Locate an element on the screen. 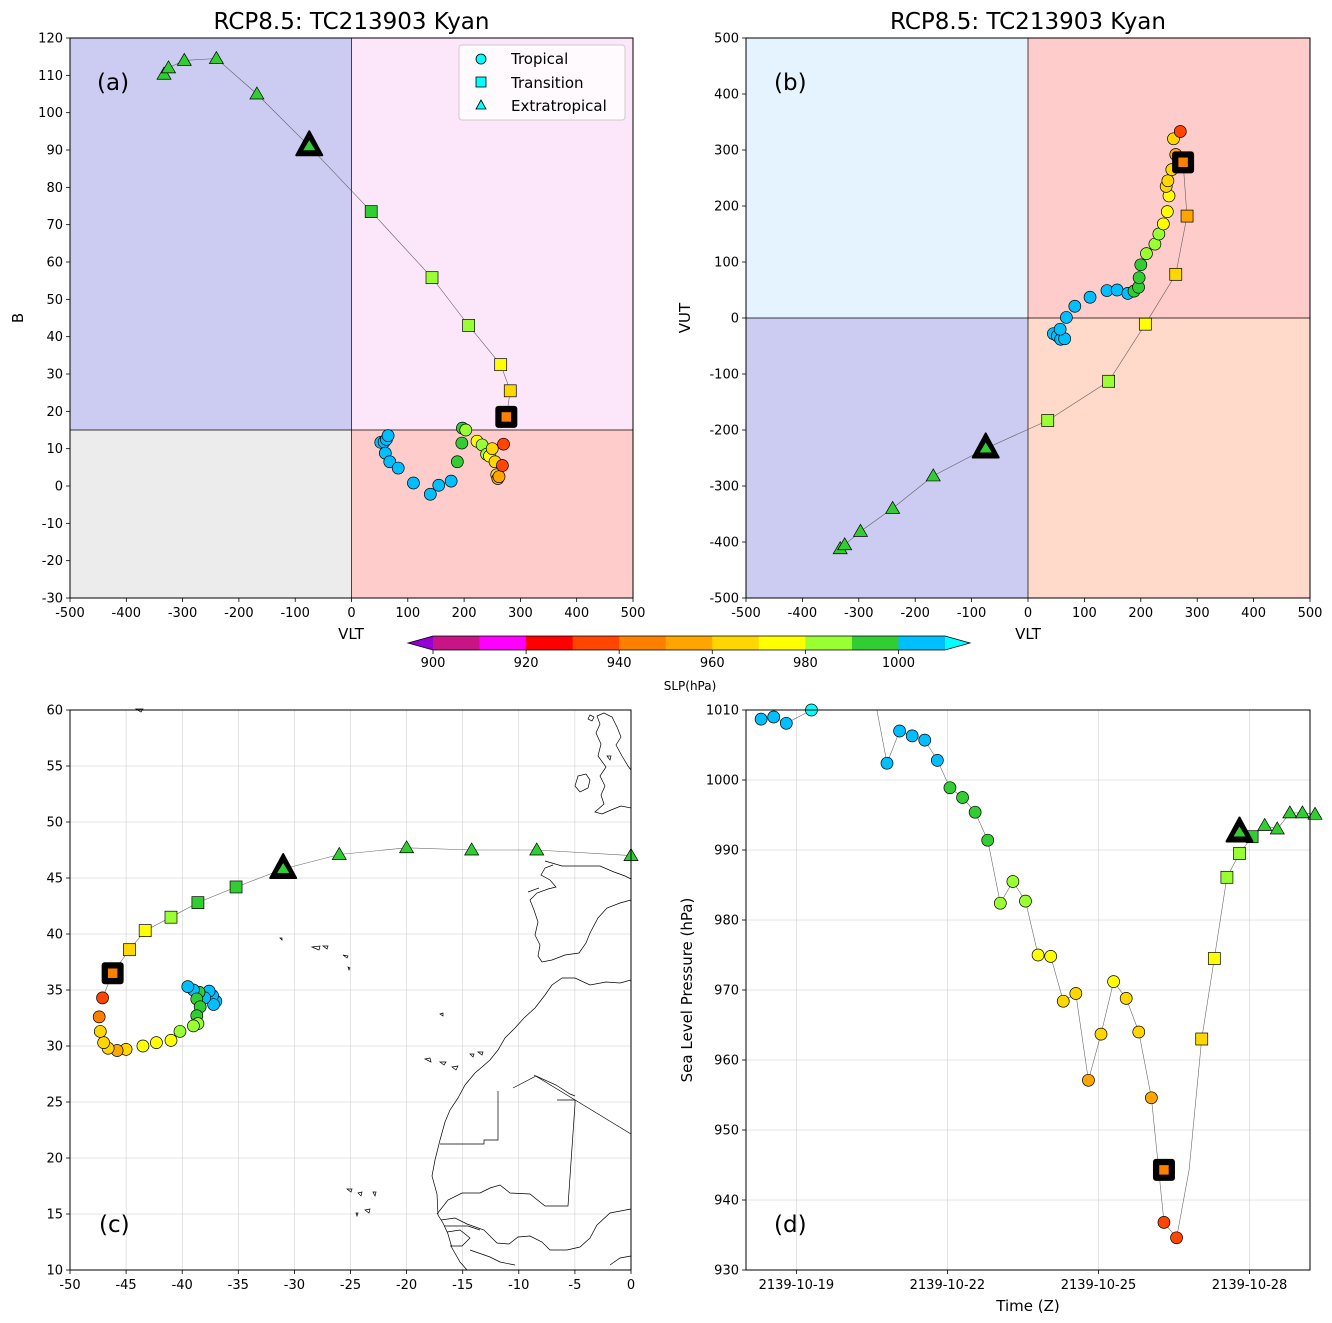  a-ytick-label-15: 120 is located at coordinates (50, 39).